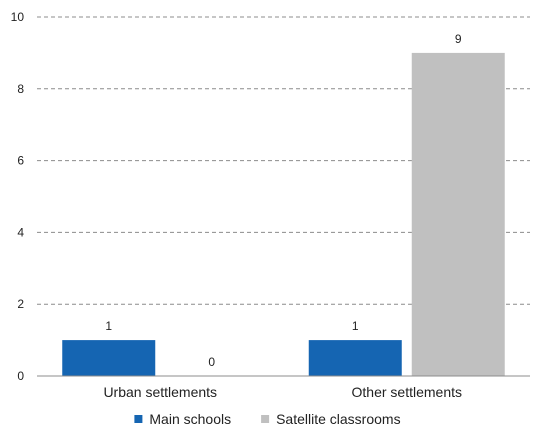 Image resolution: width=535 pixels, height=434 pixels. I want to click on x-category-label: Urban settlements, so click(160, 392).